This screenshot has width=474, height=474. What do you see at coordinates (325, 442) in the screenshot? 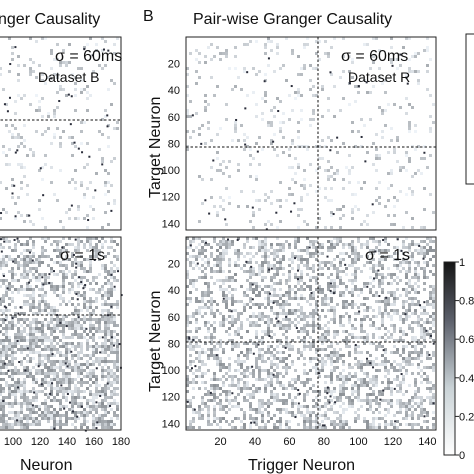
I see `x-ticks-right-bottom: 20 40 60 80 100 120 140` at bounding box center [325, 442].